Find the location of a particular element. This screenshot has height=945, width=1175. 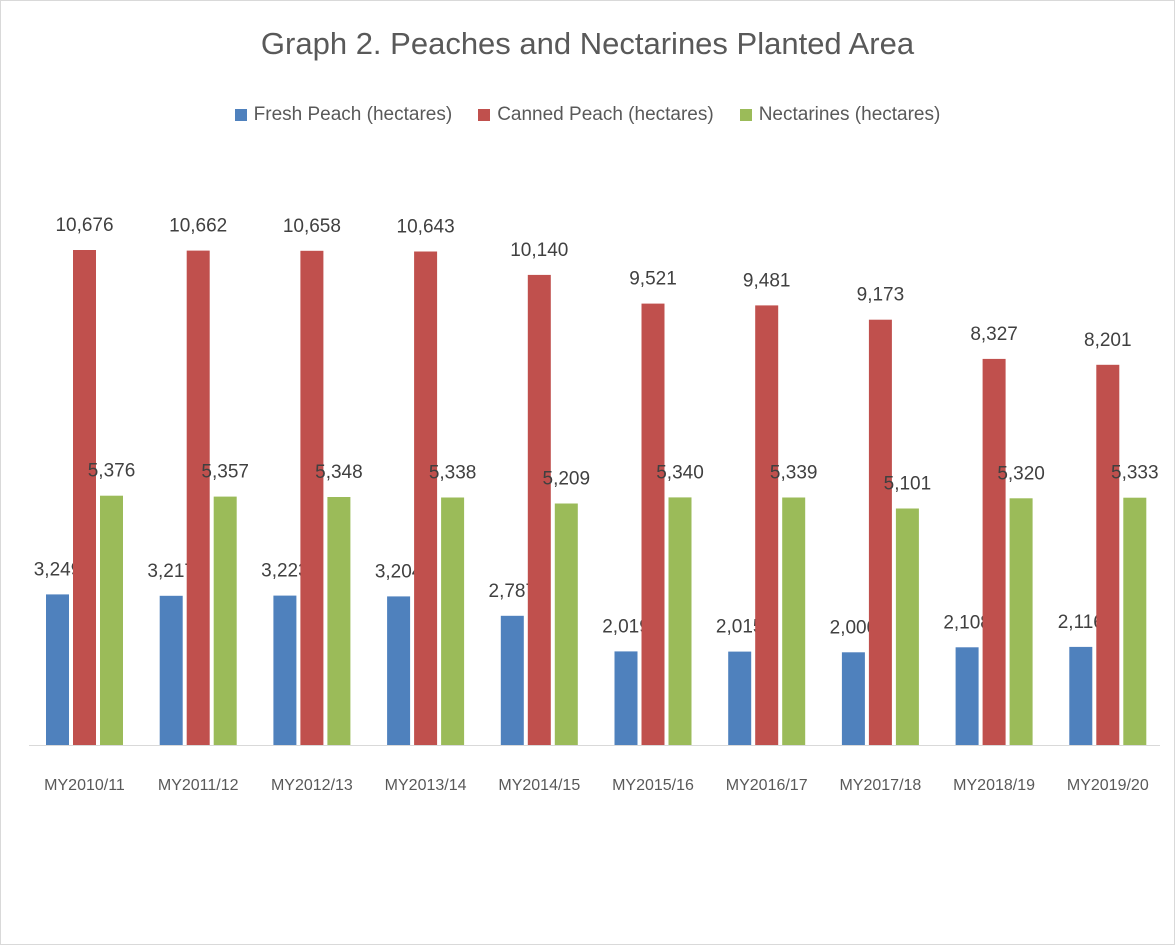

category-label-my2010-11: MY2010/11 is located at coordinates (84, 785).